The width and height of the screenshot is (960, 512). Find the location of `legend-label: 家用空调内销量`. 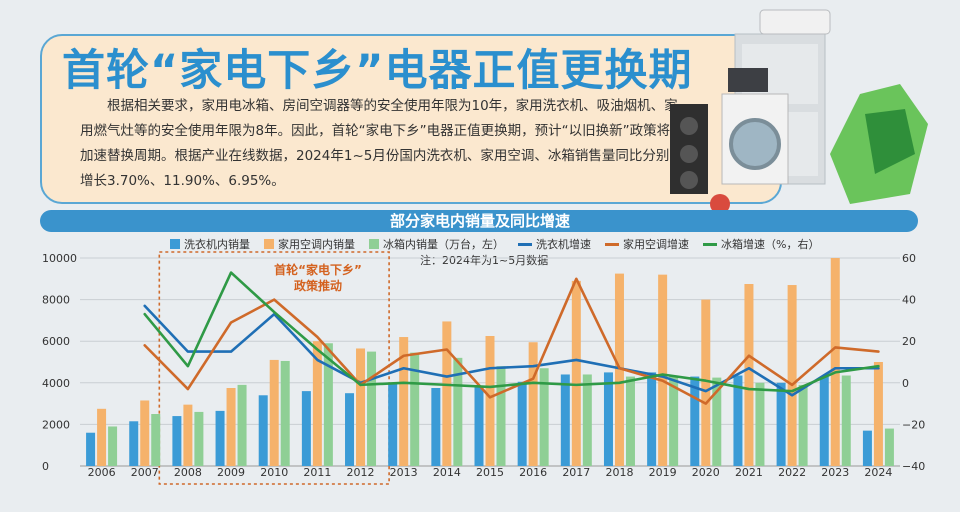

legend-label: 家用空调内销量 is located at coordinates (316, 244).